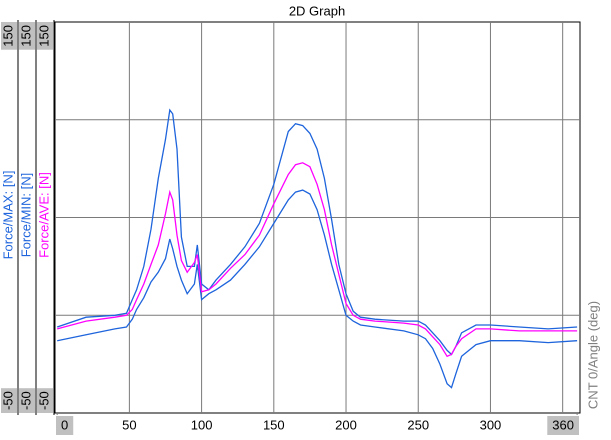 This screenshot has height=440, width=611. Describe the element at coordinates (202, 424) in the screenshot. I see `x-tick-label: 100` at that location.